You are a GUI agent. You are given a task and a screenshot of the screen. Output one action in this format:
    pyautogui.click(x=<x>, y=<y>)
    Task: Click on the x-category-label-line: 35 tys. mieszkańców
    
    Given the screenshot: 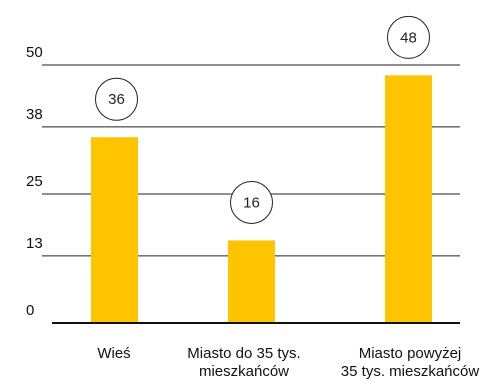 What is the action you would take?
    pyautogui.click(x=410, y=371)
    